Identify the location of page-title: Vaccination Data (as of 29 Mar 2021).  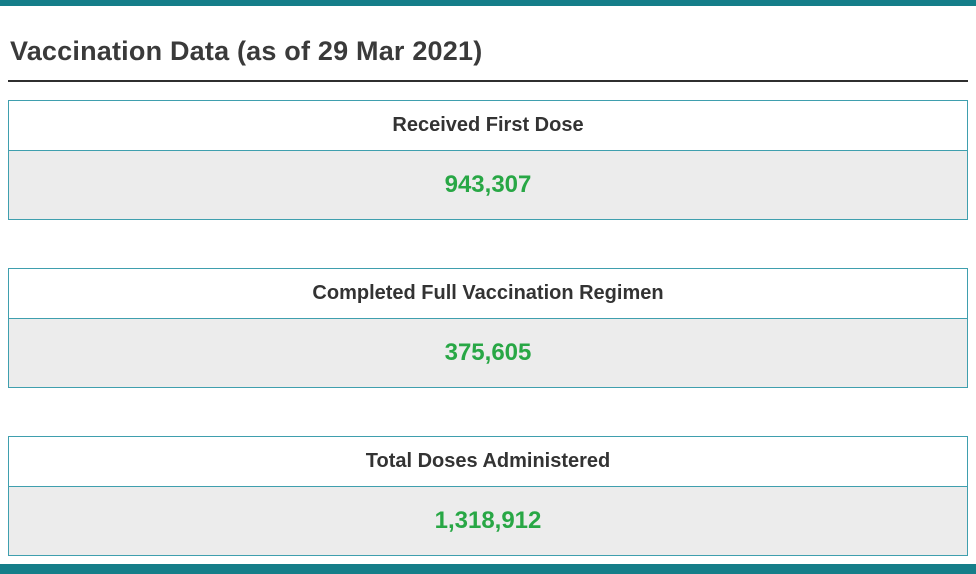
(246, 51).